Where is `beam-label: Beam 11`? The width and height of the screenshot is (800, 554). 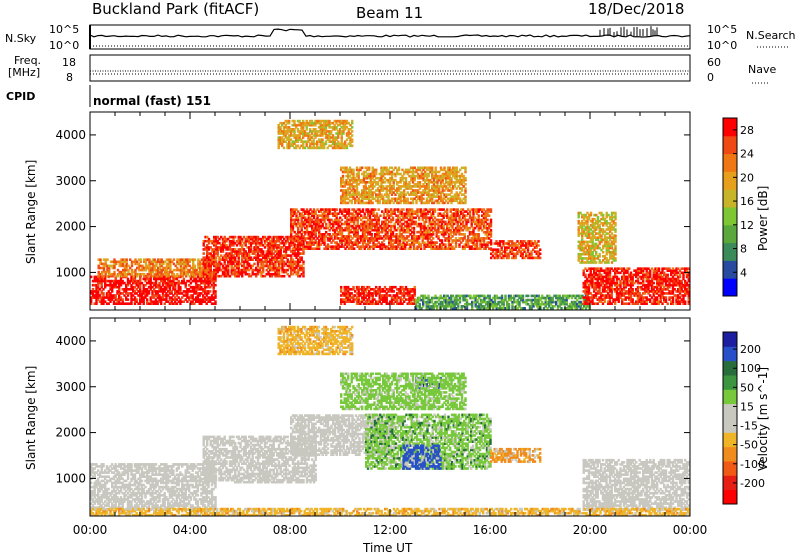 beam-label: Beam 11 is located at coordinates (389, 13).